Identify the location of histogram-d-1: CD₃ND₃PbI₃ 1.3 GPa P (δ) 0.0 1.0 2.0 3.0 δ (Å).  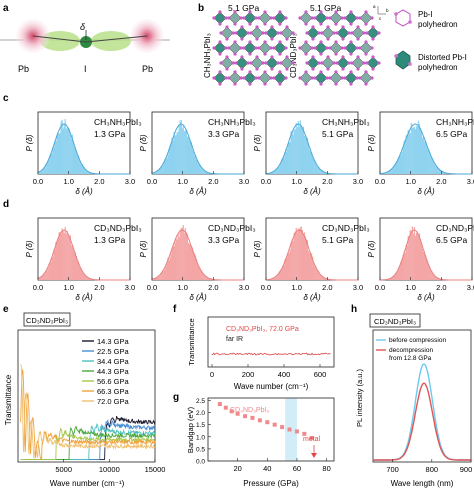
(83, 259).